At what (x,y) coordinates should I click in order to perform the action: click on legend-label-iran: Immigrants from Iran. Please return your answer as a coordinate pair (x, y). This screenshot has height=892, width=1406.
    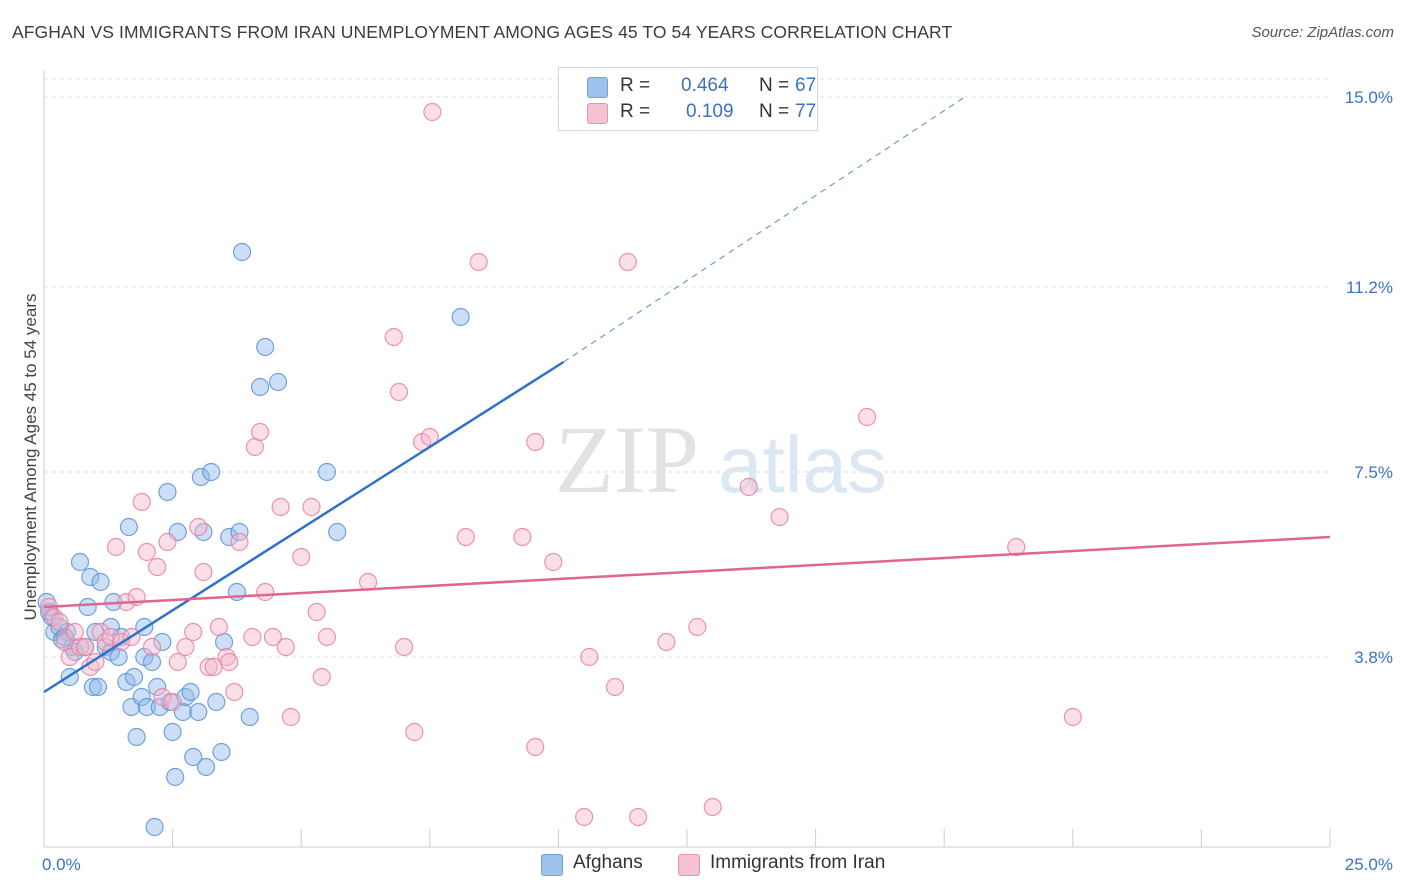
    Looking at the image, I should click on (798, 862).